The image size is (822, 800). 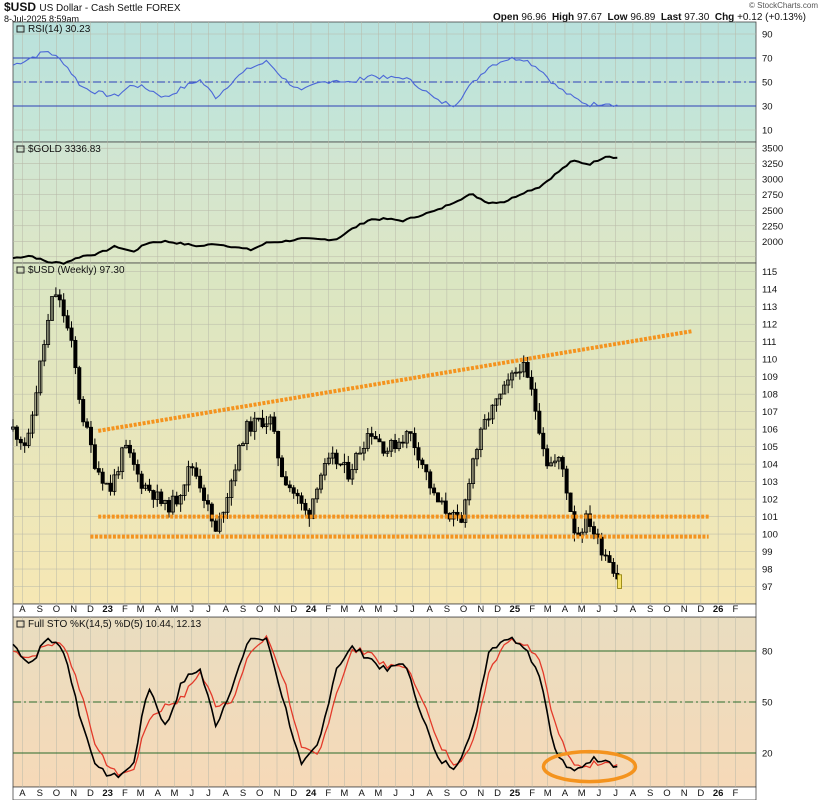 I want to click on y-tick-label: 114, so click(x=769, y=290).